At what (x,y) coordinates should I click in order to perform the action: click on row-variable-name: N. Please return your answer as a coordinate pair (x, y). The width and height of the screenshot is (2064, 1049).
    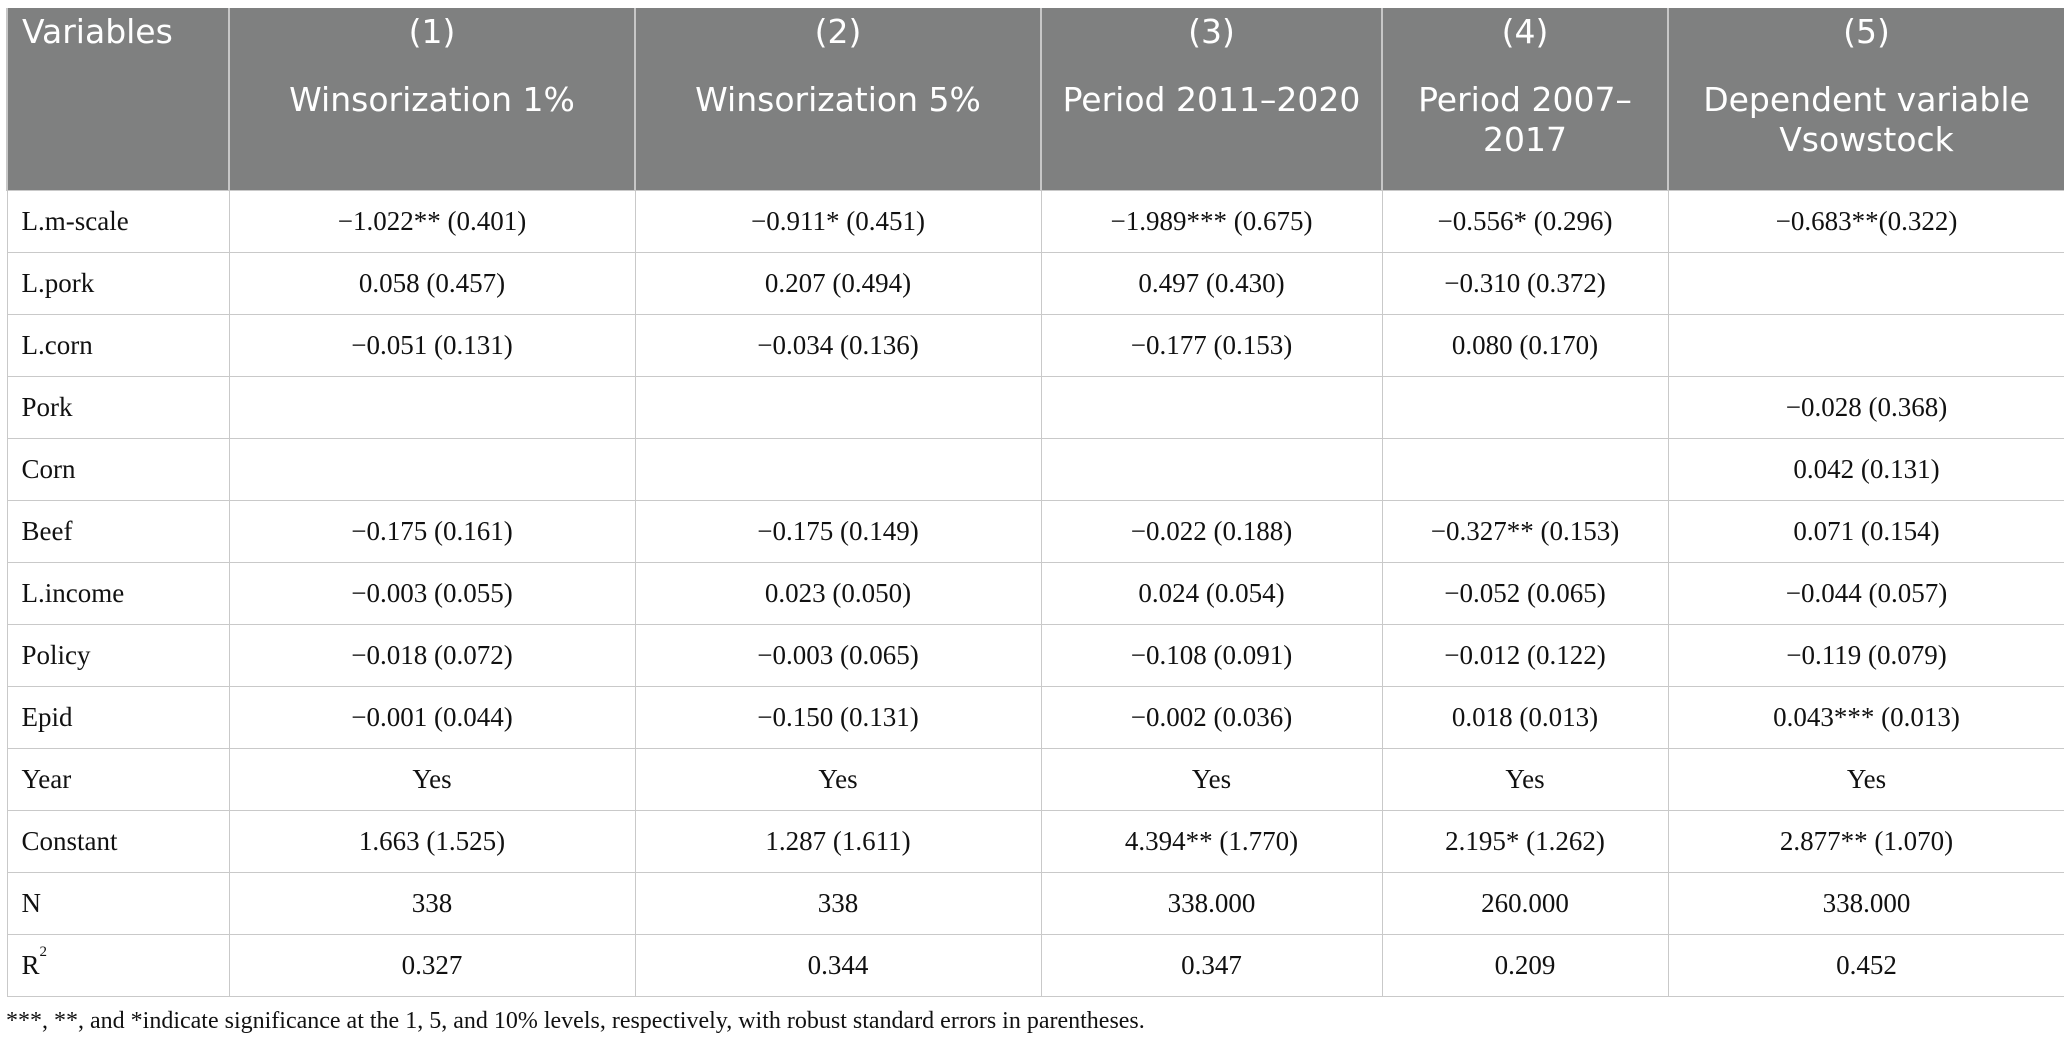
    Looking at the image, I should click on (118, 903).